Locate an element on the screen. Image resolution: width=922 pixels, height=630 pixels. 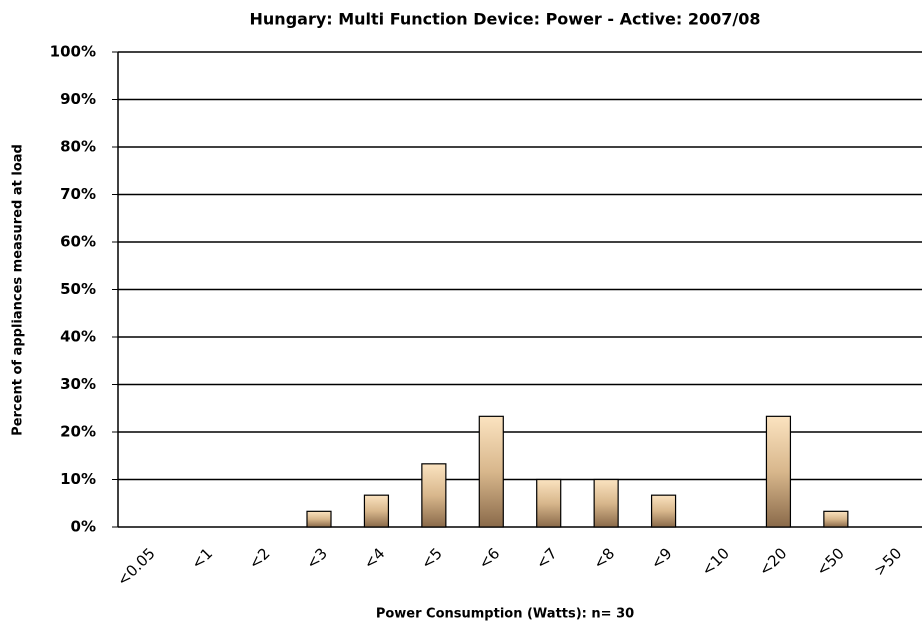
y-tick-label: 90% is located at coordinates (78, 99).